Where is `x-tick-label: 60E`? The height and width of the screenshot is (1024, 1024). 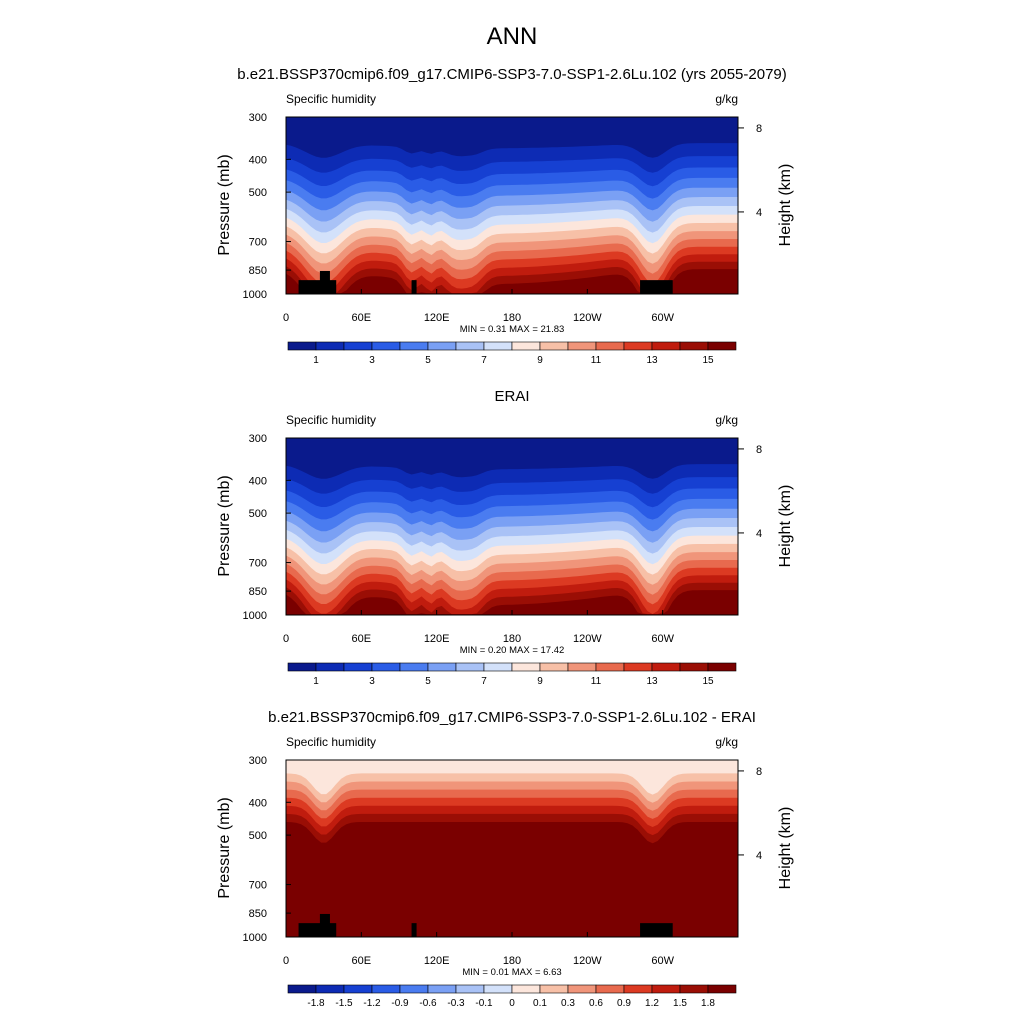 x-tick-label: 60E is located at coordinates (362, 639).